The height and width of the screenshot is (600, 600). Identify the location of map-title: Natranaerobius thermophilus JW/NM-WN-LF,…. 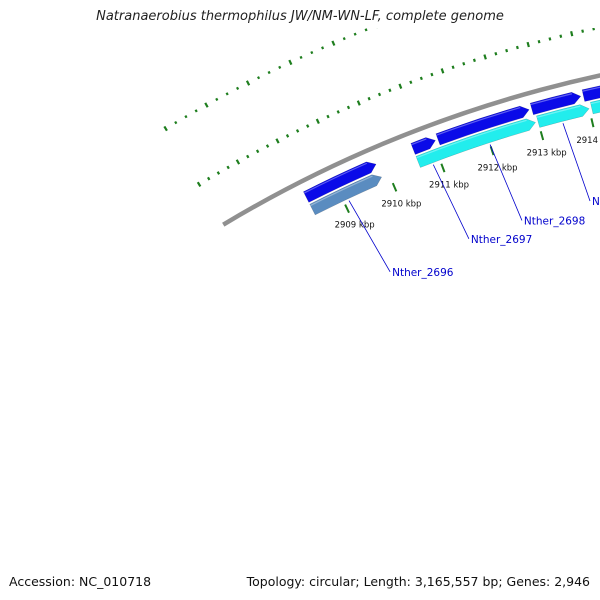
(300, 16).